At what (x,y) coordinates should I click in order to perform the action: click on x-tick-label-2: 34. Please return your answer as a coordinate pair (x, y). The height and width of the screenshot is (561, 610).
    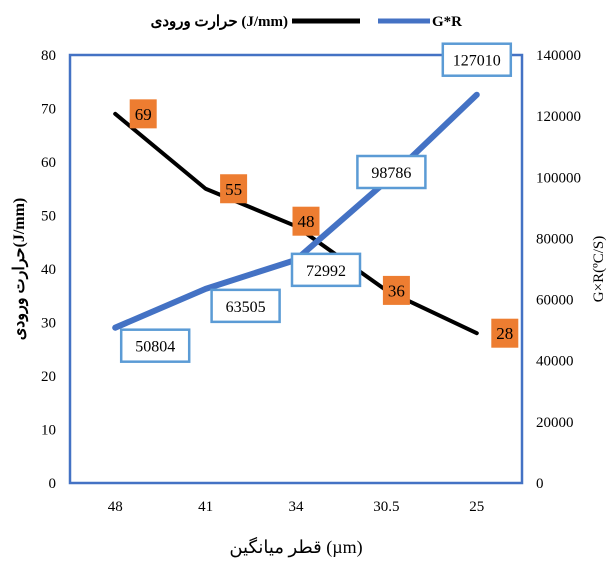
    Looking at the image, I should click on (297, 507).